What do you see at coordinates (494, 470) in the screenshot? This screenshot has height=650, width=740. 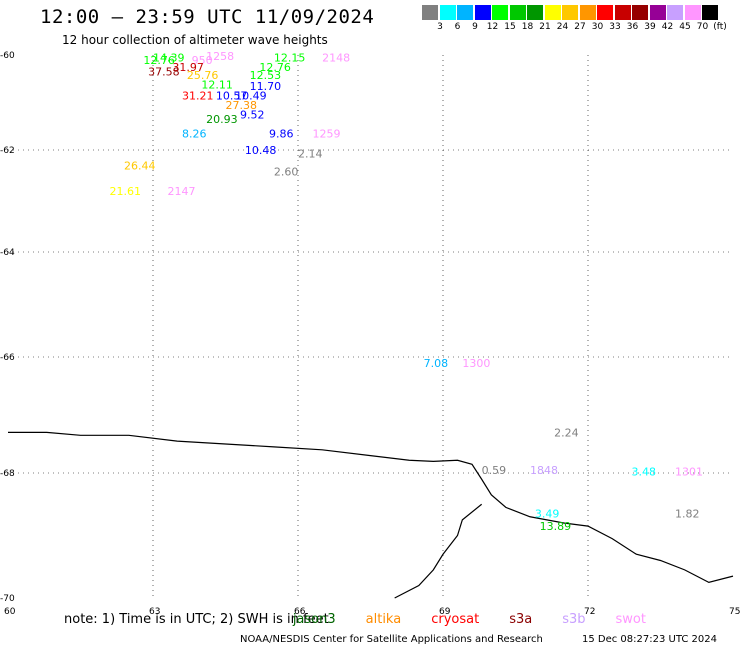 I see `wave-height-label: 0.59` at bounding box center [494, 470].